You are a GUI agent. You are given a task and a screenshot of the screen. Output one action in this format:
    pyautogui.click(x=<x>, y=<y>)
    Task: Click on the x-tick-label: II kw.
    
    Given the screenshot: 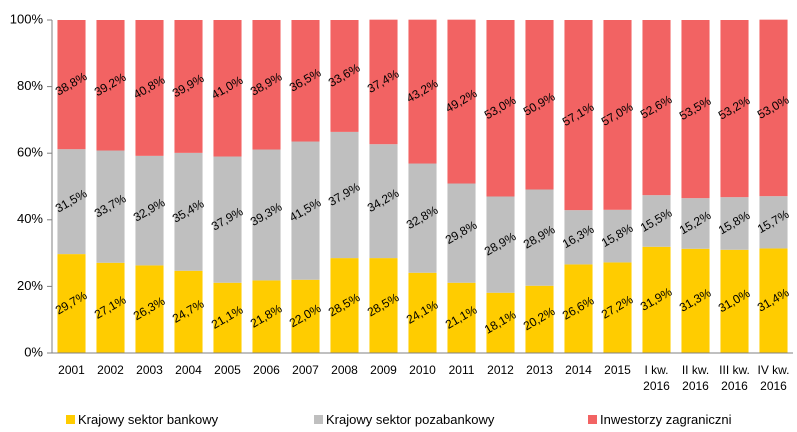 What is the action you would take?
    pyautogui.click(x=695, y=370)
    